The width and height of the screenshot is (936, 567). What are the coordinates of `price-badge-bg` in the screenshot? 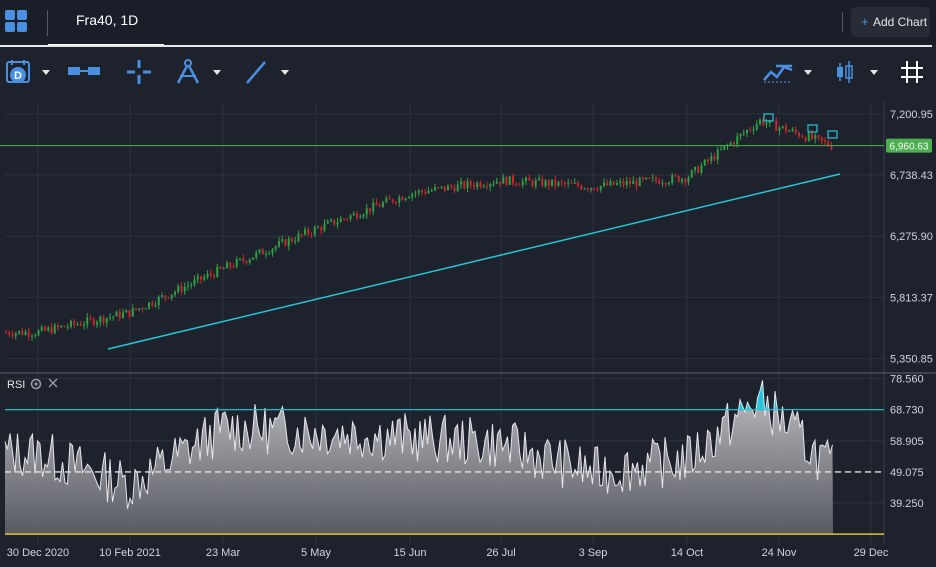 It's located at (909, 145).